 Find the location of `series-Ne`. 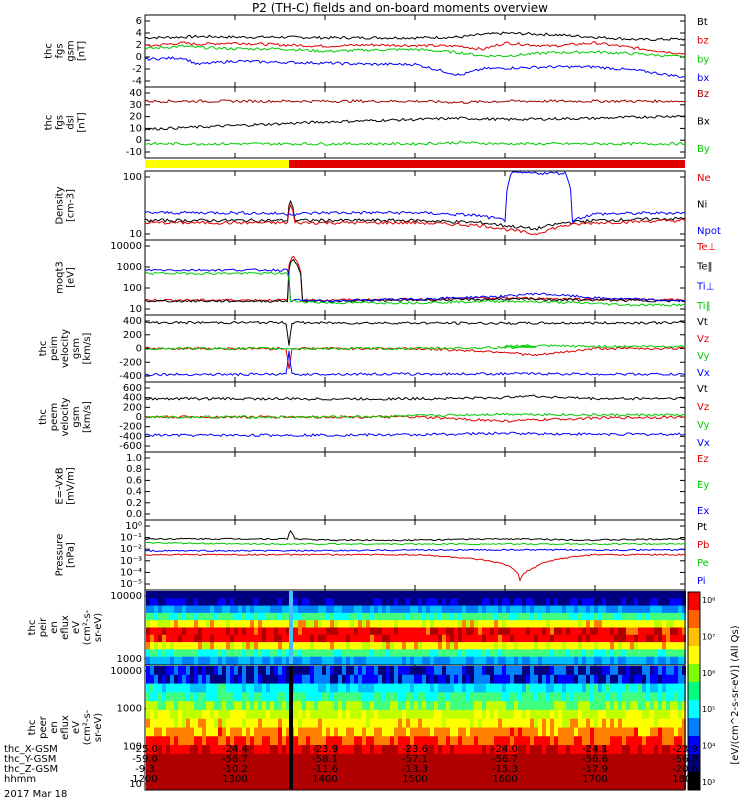

series-Ne is located at coordinates (415, 219).